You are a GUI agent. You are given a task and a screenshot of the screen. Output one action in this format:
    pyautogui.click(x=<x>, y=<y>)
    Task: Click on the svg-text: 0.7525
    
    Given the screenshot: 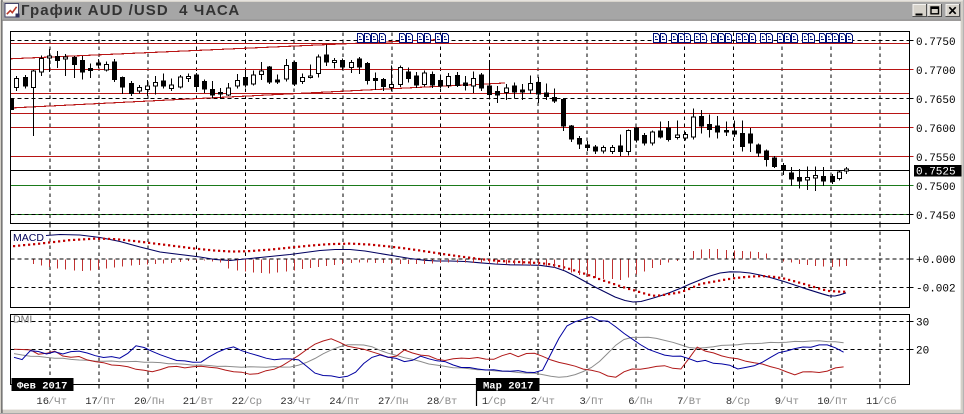 What is the action you would take?
    pyautogui.click(x=936, y=173)
    